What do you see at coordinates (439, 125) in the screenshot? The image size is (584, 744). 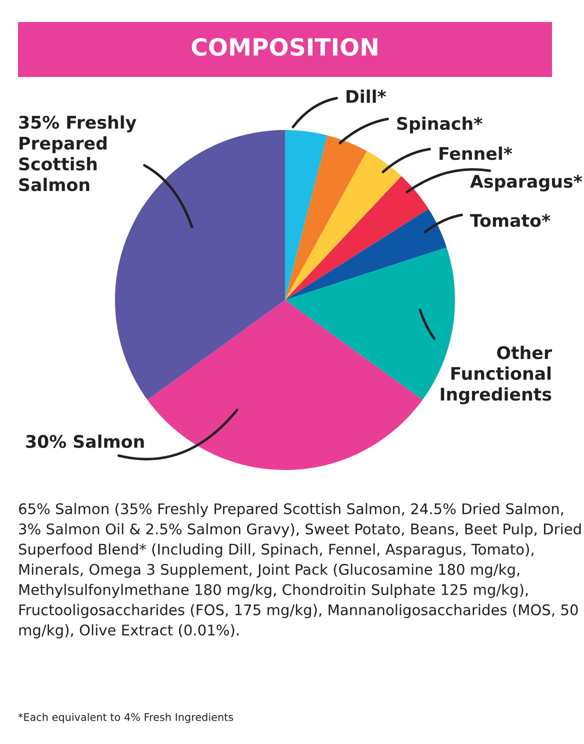 I see `slice-label: Spinach*` at bounding box center [439, 125].